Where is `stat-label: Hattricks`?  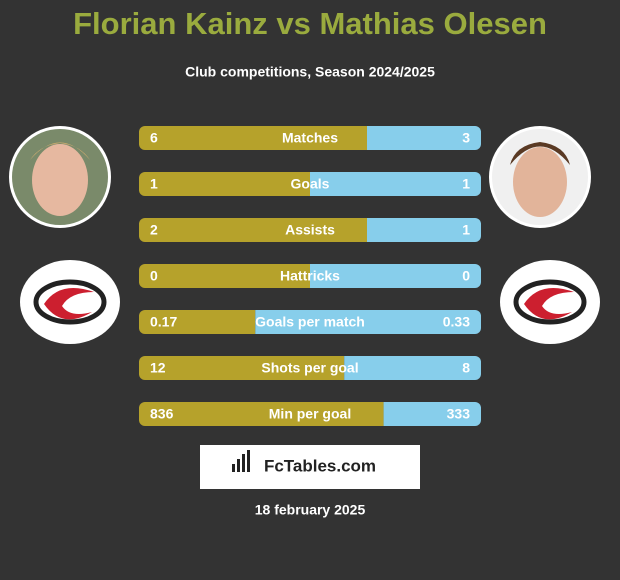
stat-label: Hattricks is located at coordinates (310, 276).